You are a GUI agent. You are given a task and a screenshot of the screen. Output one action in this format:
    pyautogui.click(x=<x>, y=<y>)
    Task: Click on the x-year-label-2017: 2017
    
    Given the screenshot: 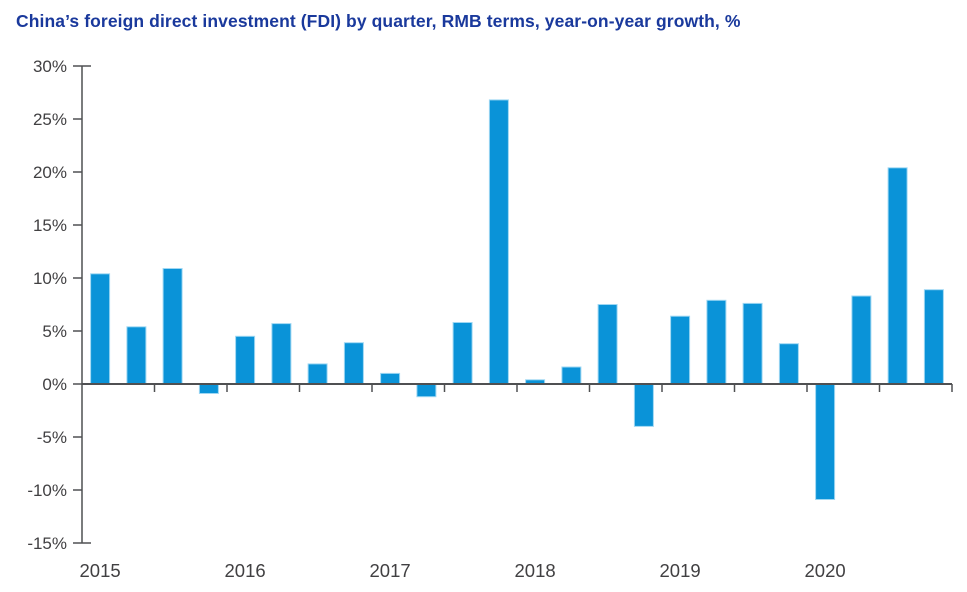 What is the action you would take?
    pyautogui.click(x=390, y=570)
    